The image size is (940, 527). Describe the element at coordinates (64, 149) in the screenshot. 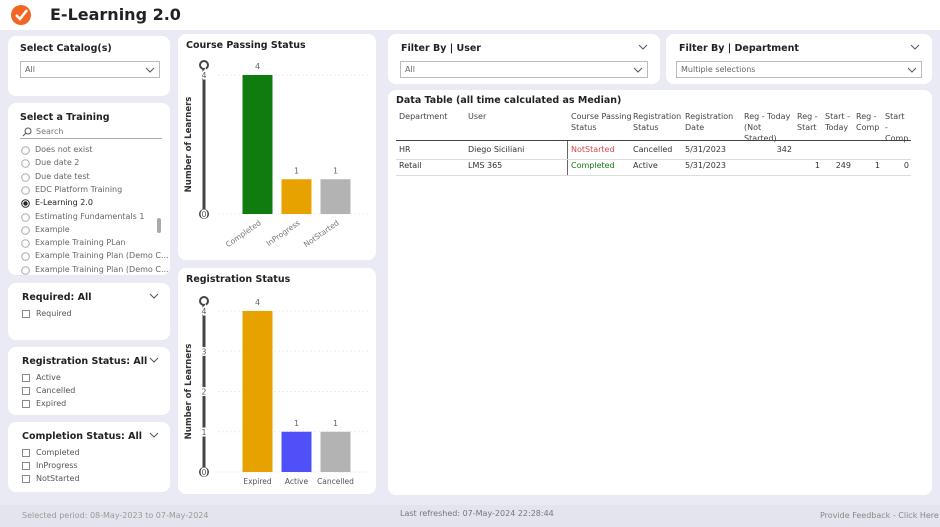

I see `option-label: Does not exist` at that location.